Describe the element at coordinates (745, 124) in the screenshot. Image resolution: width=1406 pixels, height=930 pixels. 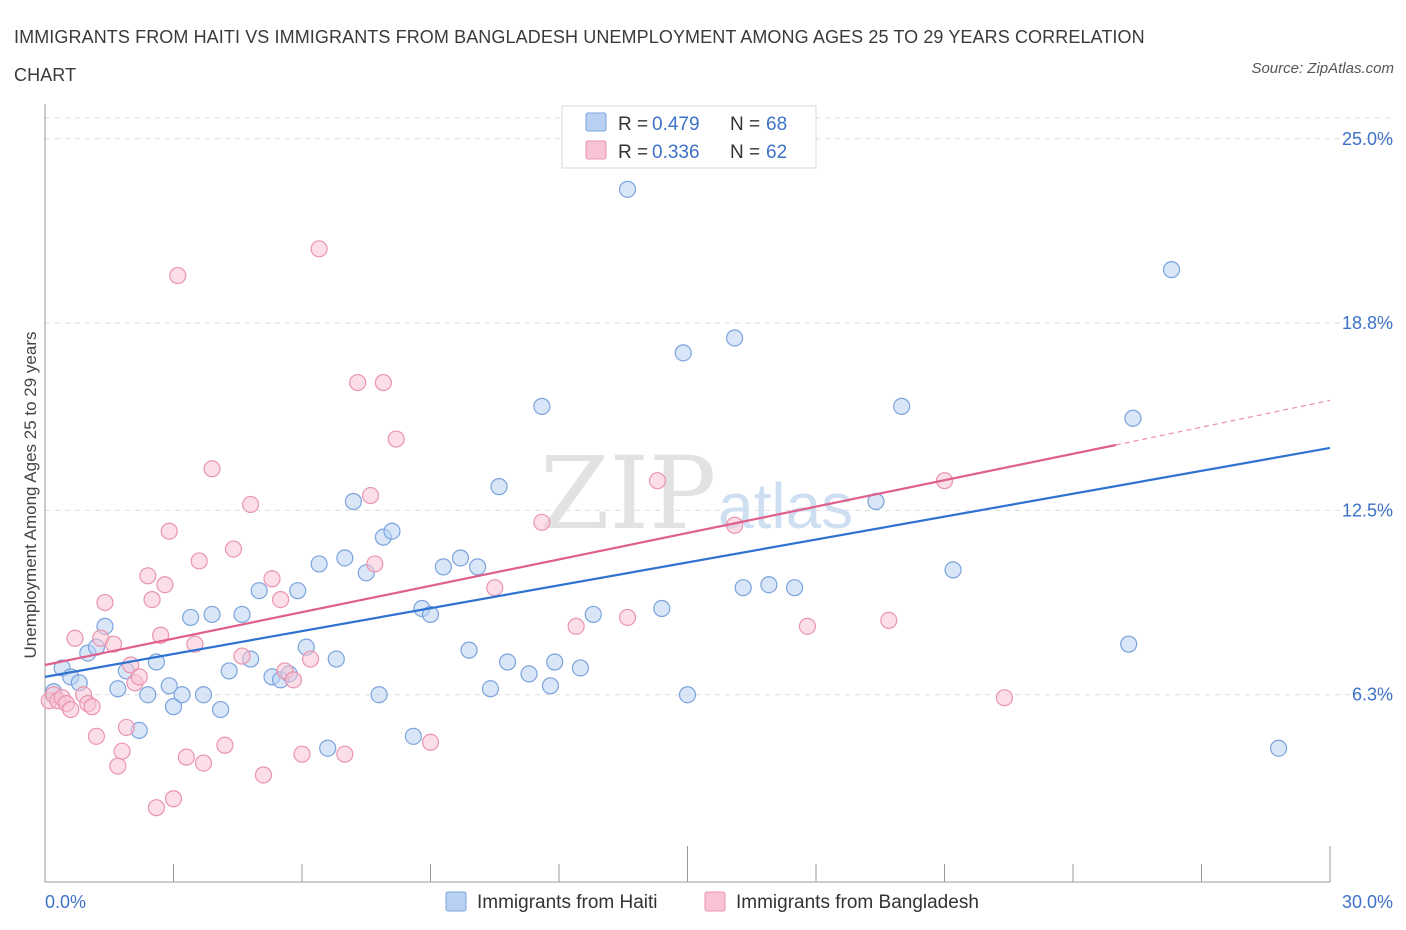
I see `legend-n-label-haiti: N =` at that location.